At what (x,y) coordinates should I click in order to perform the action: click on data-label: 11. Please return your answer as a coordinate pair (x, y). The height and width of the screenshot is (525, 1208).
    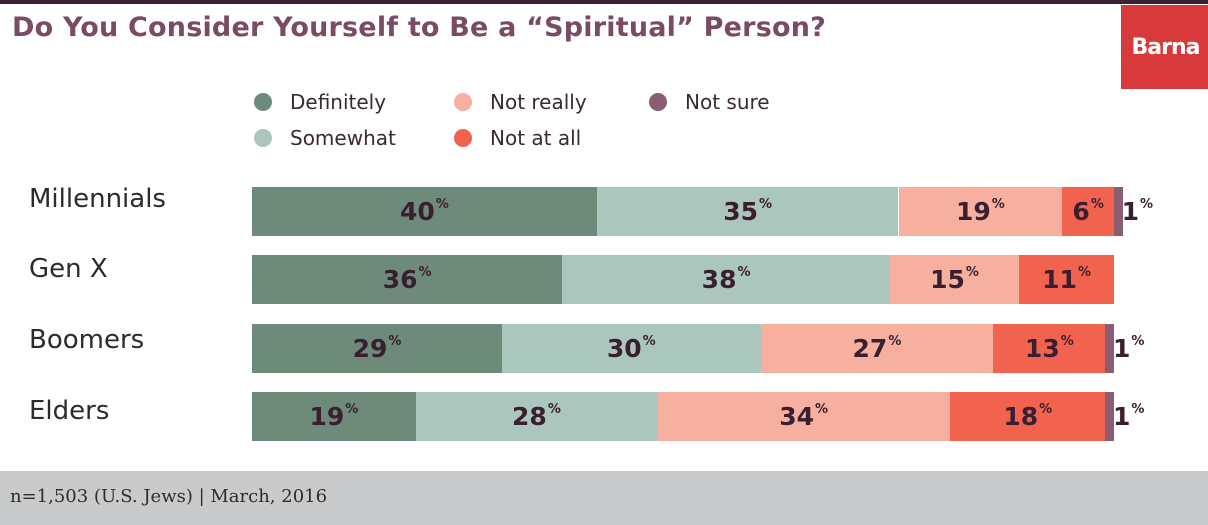
    Looking at the image, I should click on (1059, 279).